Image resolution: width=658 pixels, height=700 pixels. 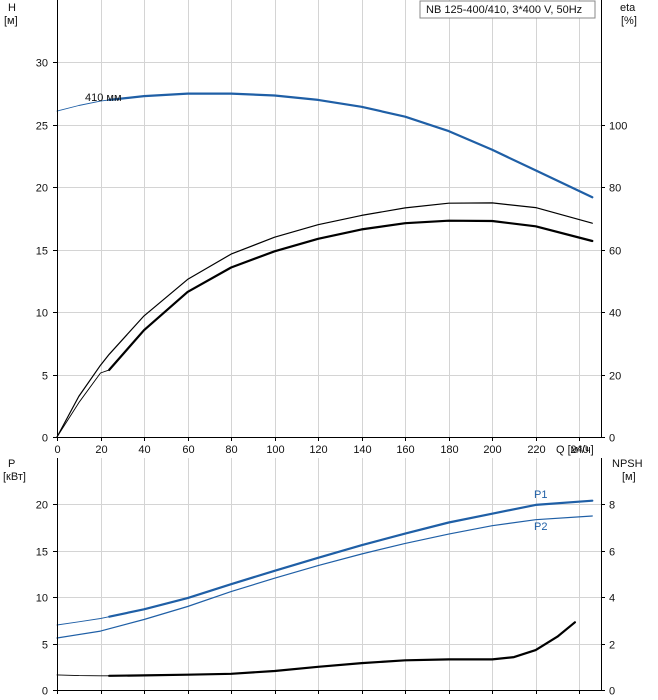 I want to click on series-0-0-line, so click(x=351, y=145).